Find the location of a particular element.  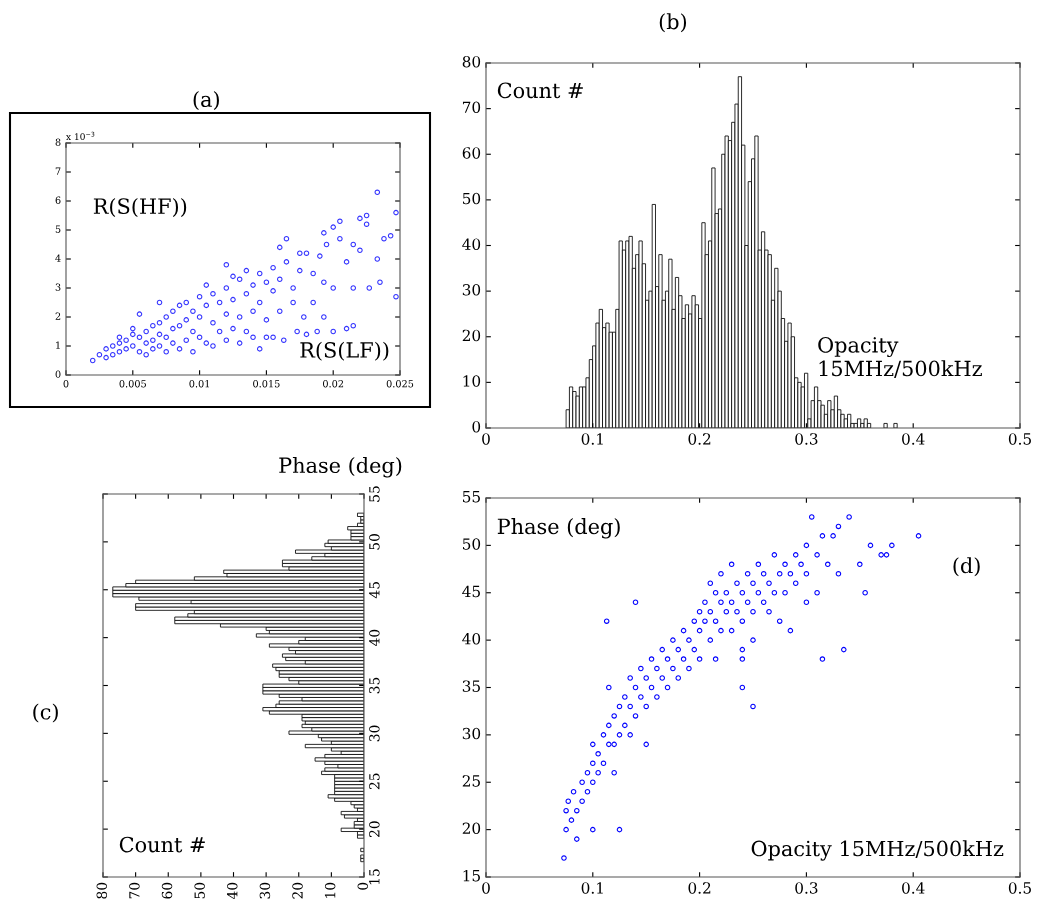

x-tick-label: 40 is located at coordinates (232, 891).